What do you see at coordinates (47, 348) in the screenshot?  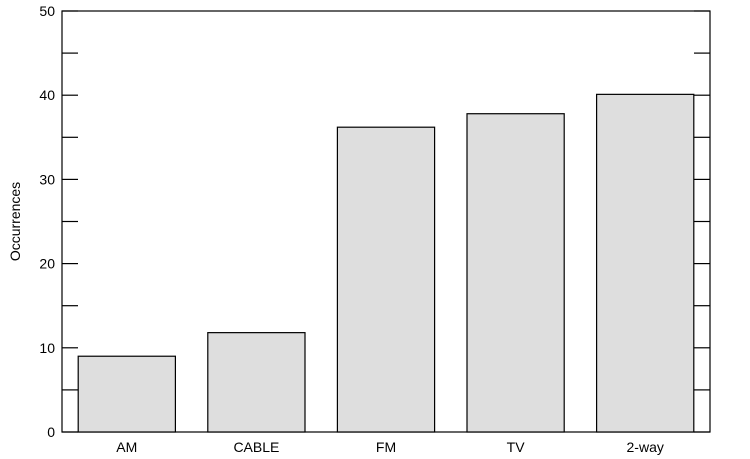 I see `y-tick-label: 10` at bounding box center [47, 348].